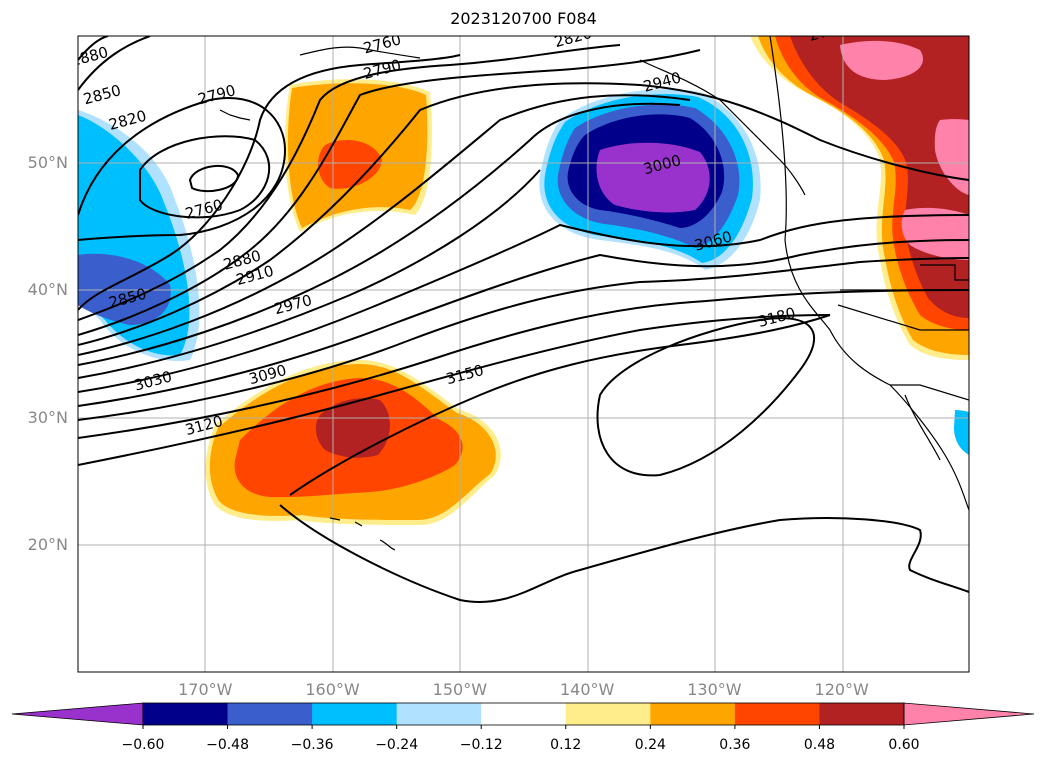 The height and width of the screenshot is (765, 1047). Describe the element at coordinates (227, 745) in the screenshot. I see `colorbar-tick-label: −0.48` at that location.